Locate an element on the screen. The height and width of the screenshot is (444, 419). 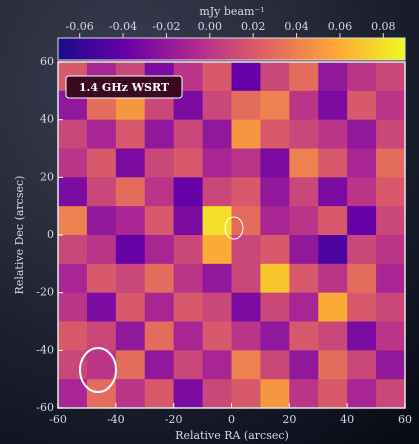
y-axis-title: Relative Dec (arcsec) is located at coordinates (19, 235).